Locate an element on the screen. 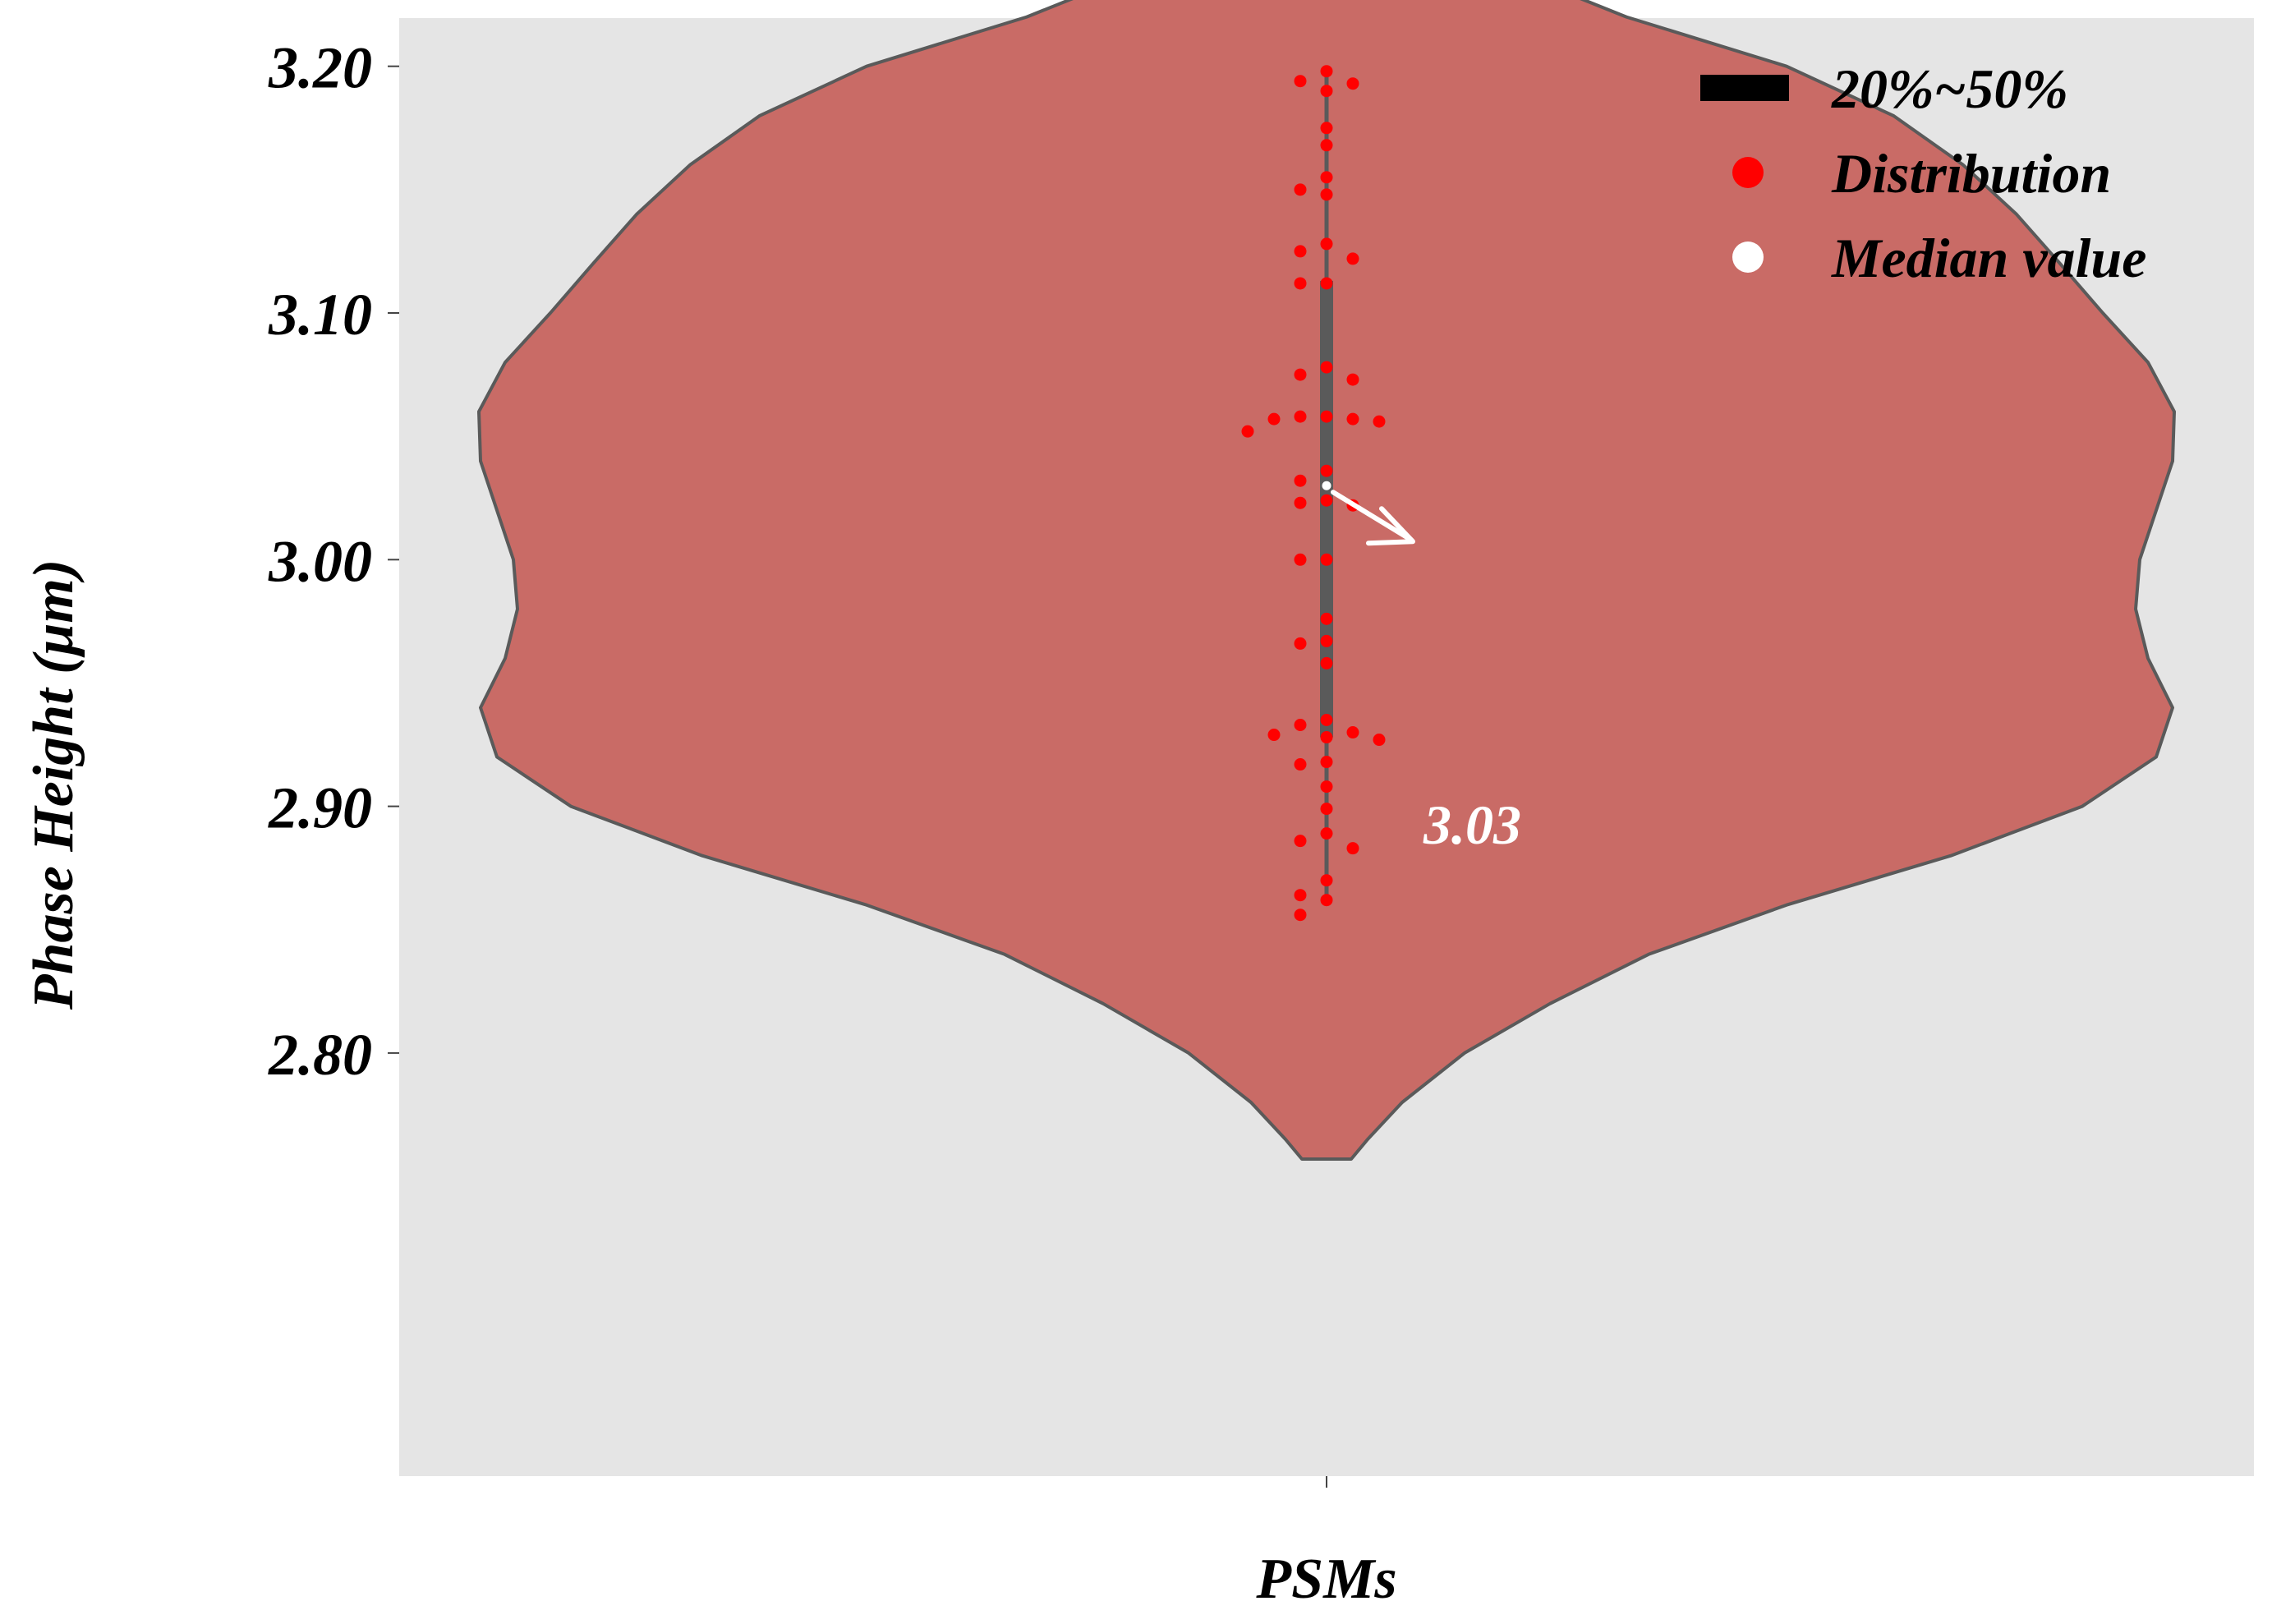 This screenshot has width=2272, height=1624. x-axis-label: PSMs is located at coordinates (1325, 1579).